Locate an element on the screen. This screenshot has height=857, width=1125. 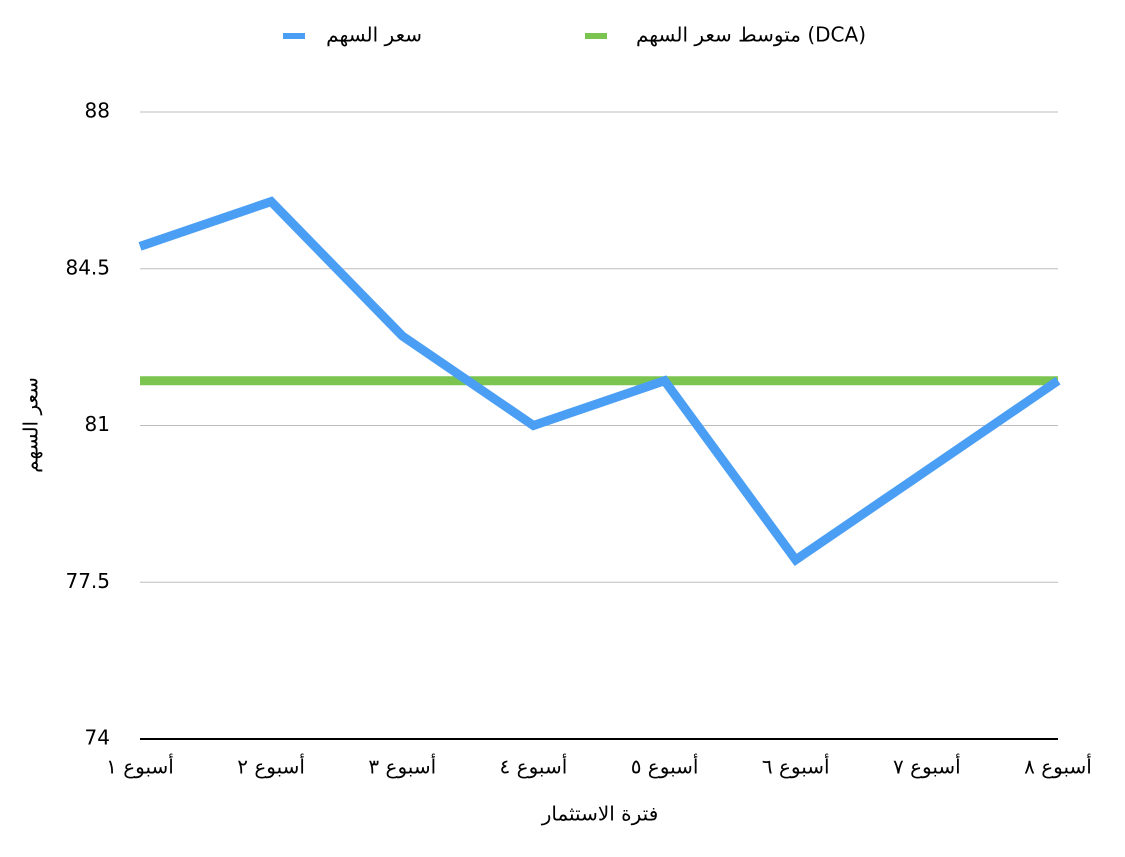
x-tick-label: أسبوع ٦ is located at coordinates (796, 766).